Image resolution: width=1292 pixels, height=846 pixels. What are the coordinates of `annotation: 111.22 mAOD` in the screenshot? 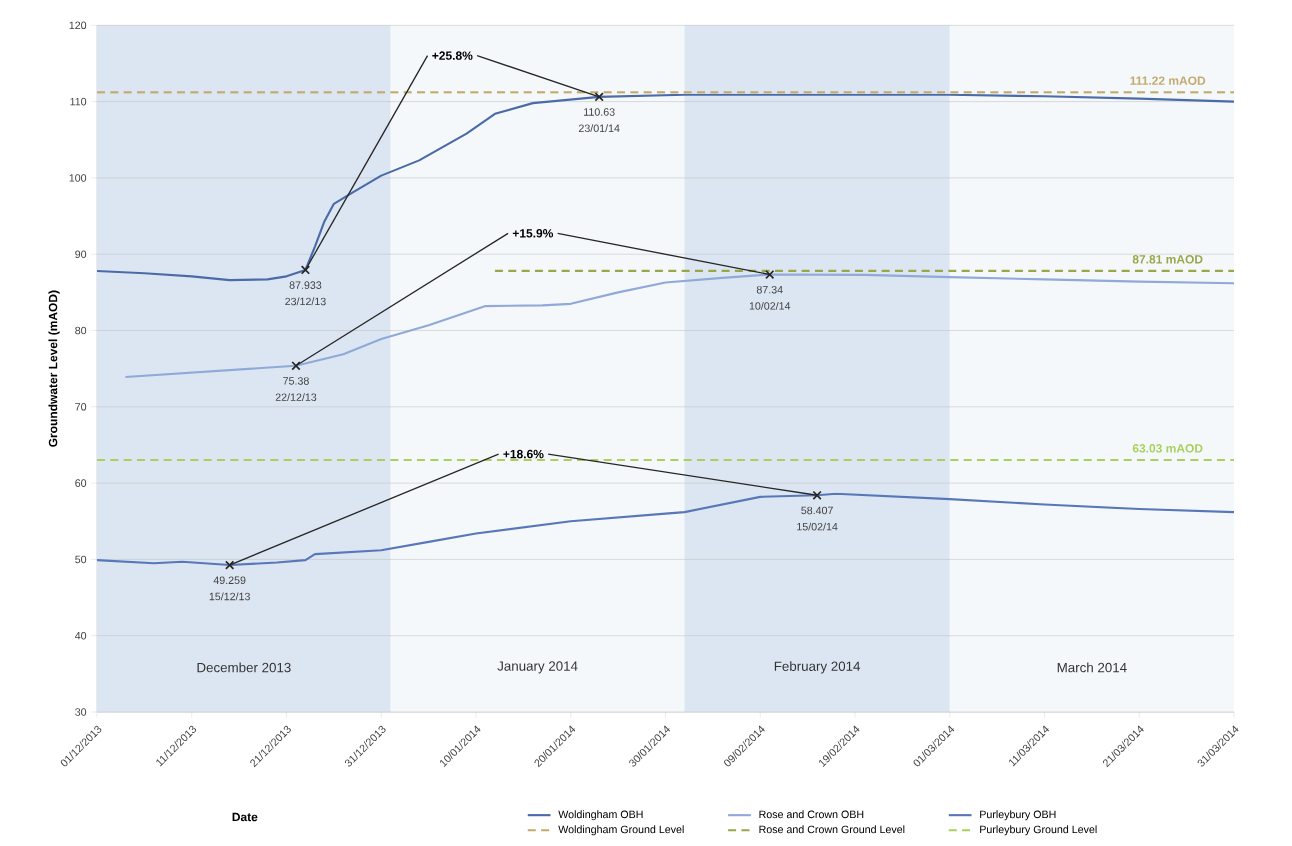 It's located at (1168, 80).